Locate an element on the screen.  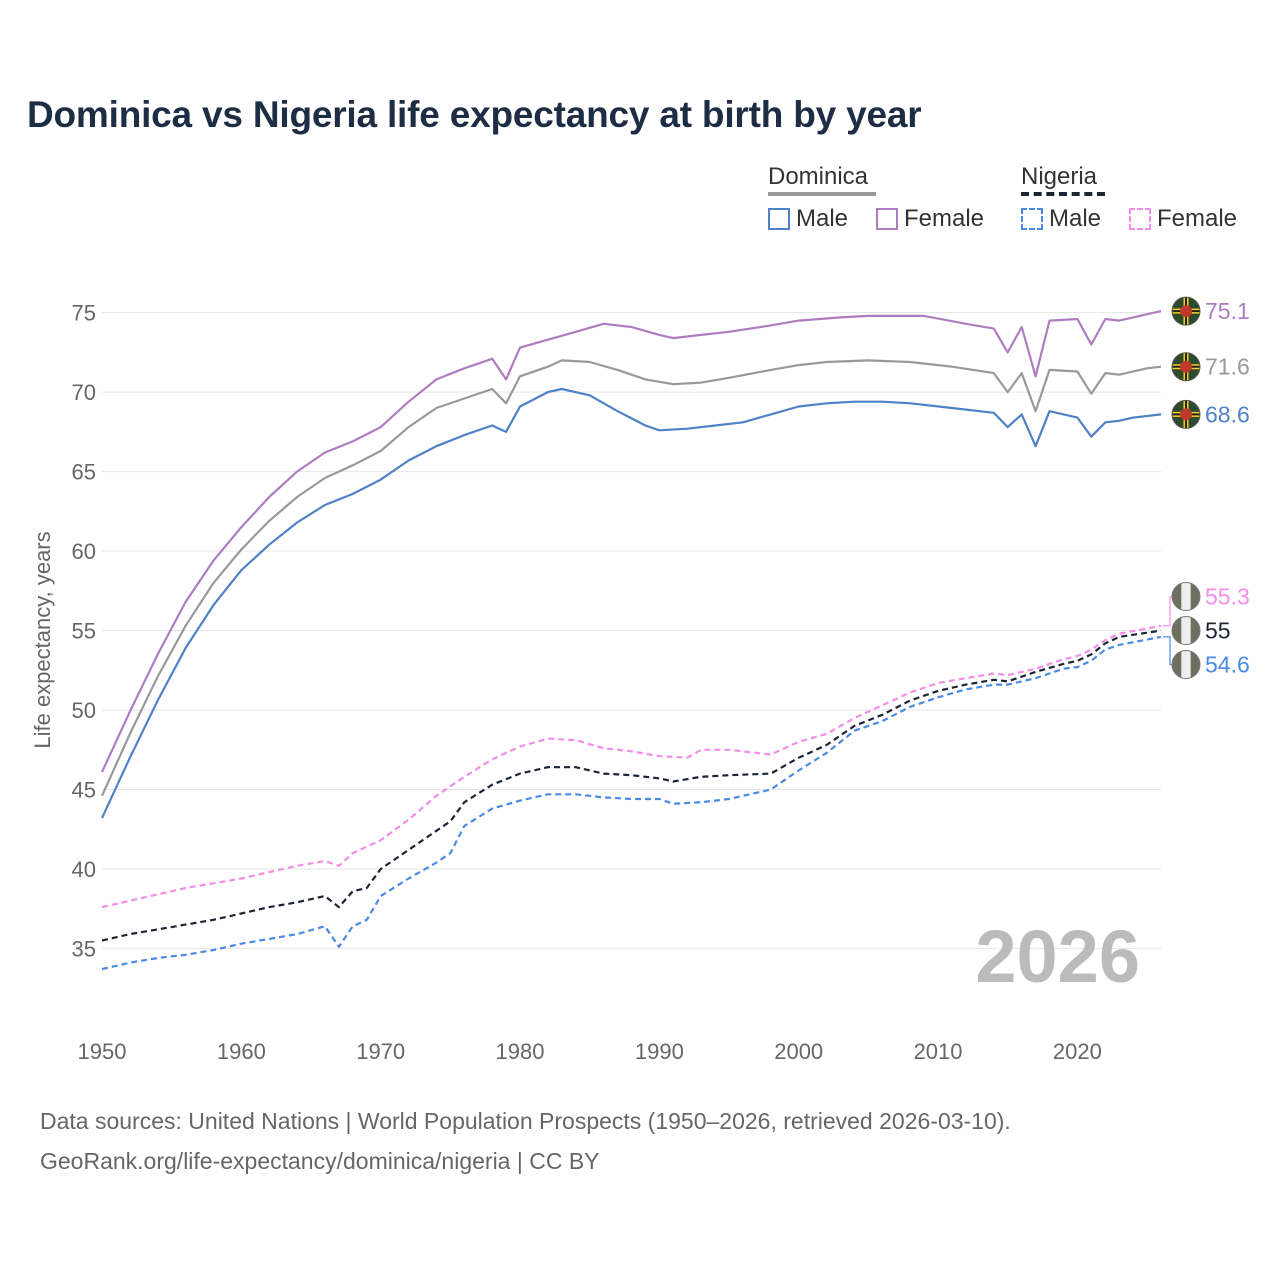
year-watermark: 2026 is located at coordinates (1057, 956).